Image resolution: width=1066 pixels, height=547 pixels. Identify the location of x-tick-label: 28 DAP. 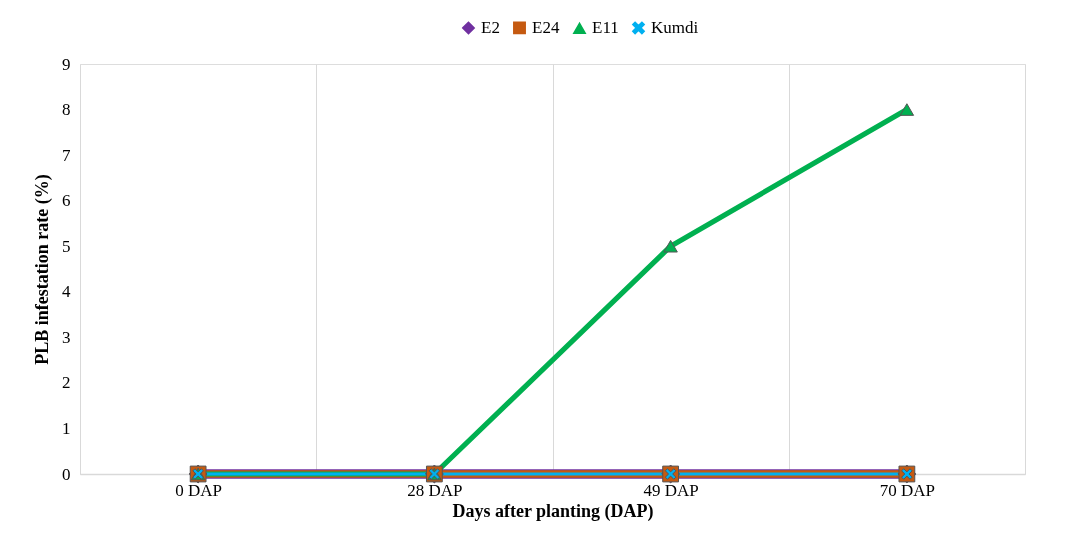
(435, 490).